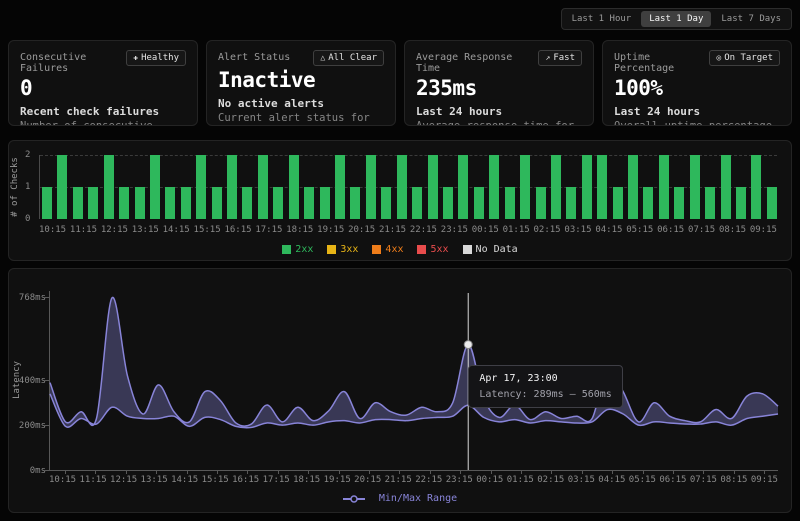 This screenshot has height=521, width=800. What do you see at coordinates (269, 230) in the screenshot?
I see `x-axis-label: 17:15` at bounding box center [269, 230].